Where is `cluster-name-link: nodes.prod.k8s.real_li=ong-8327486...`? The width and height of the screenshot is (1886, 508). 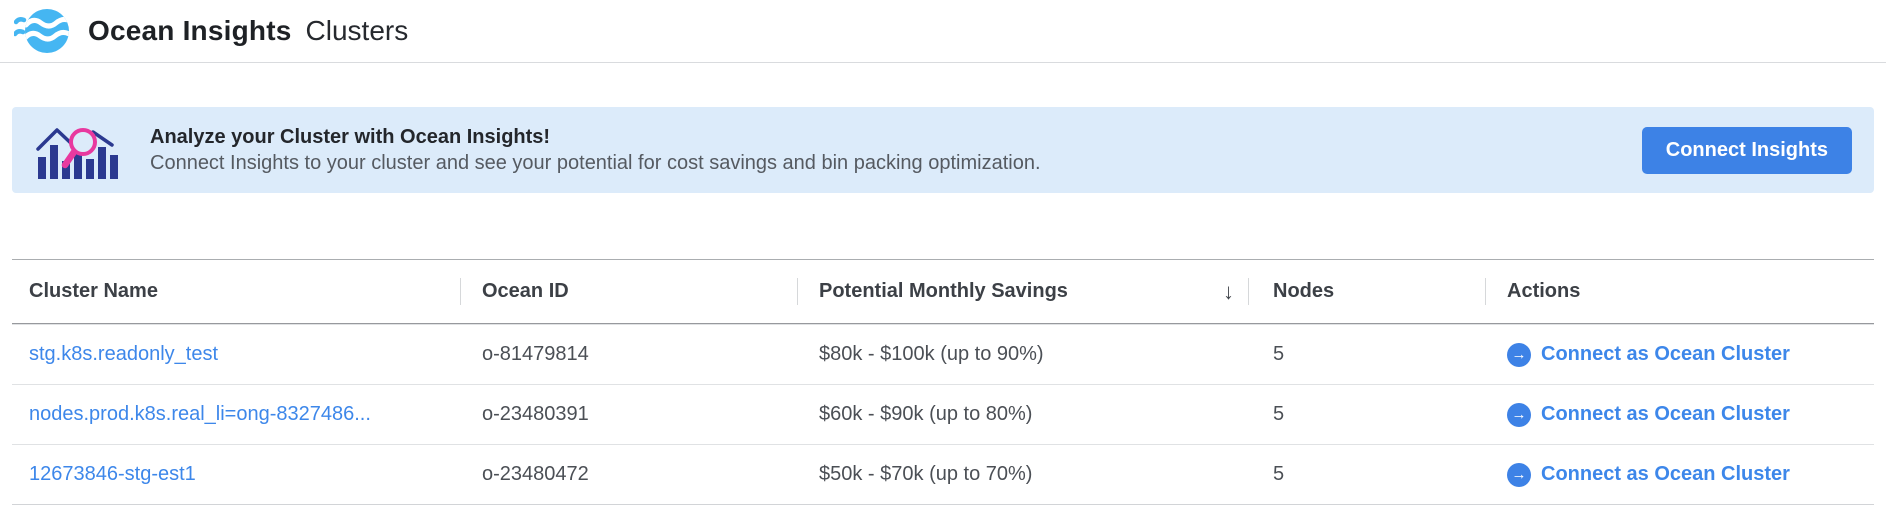
cluster-name-link: nodes.prod.k8s.real_li=ong-8327486... is located at coordinates (200, 414).